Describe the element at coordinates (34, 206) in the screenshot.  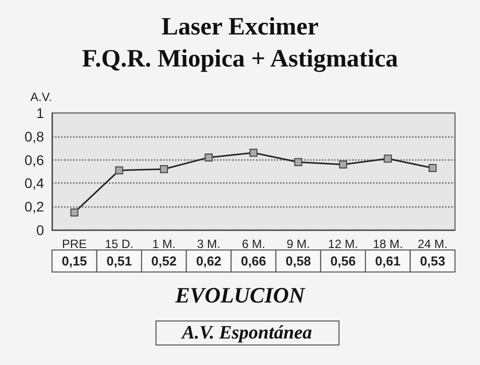
I see `y-tick-label: 0,2` at that location.